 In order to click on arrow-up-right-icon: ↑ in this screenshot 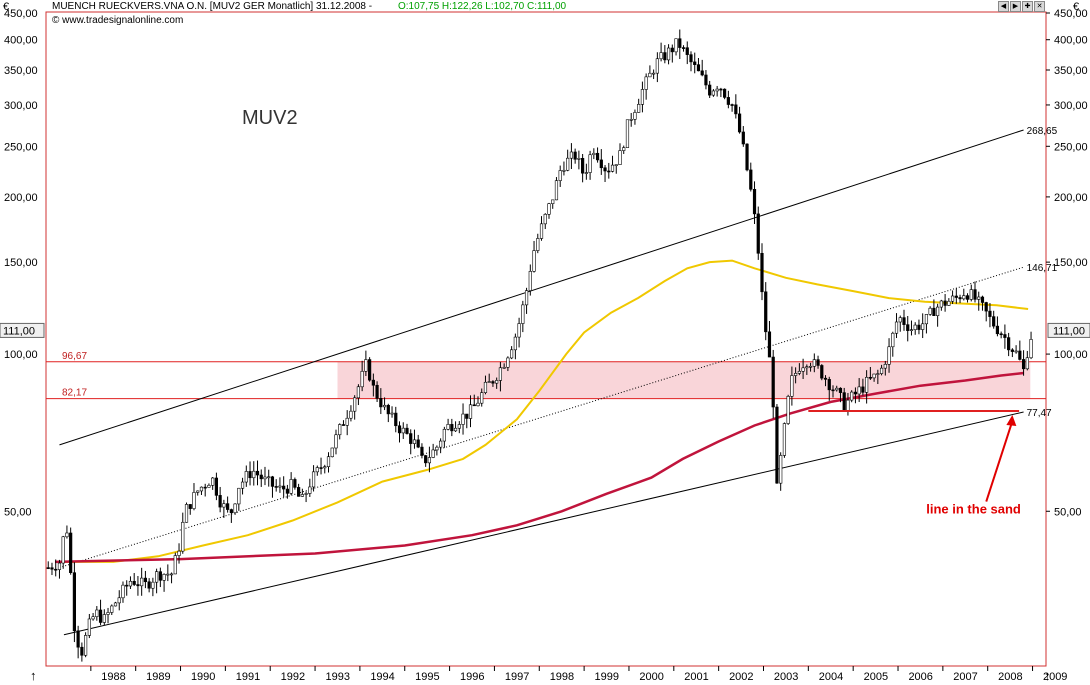, I will do `click(1047, 675)`.